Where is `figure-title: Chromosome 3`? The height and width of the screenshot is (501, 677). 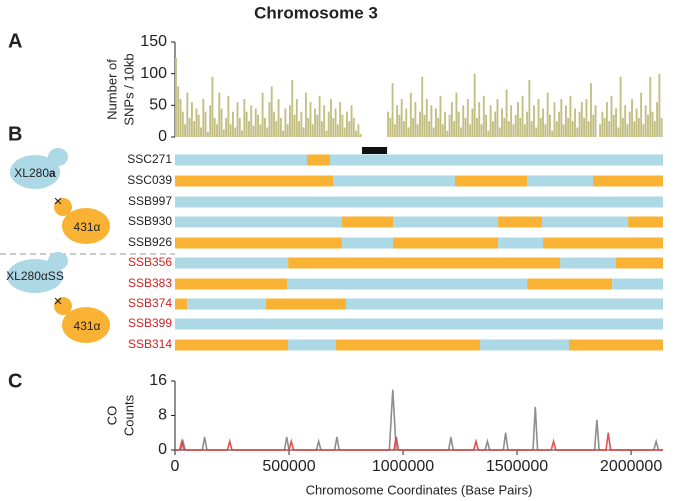 figure-title: Chromosome 3 is located at coordinates (316, 12).